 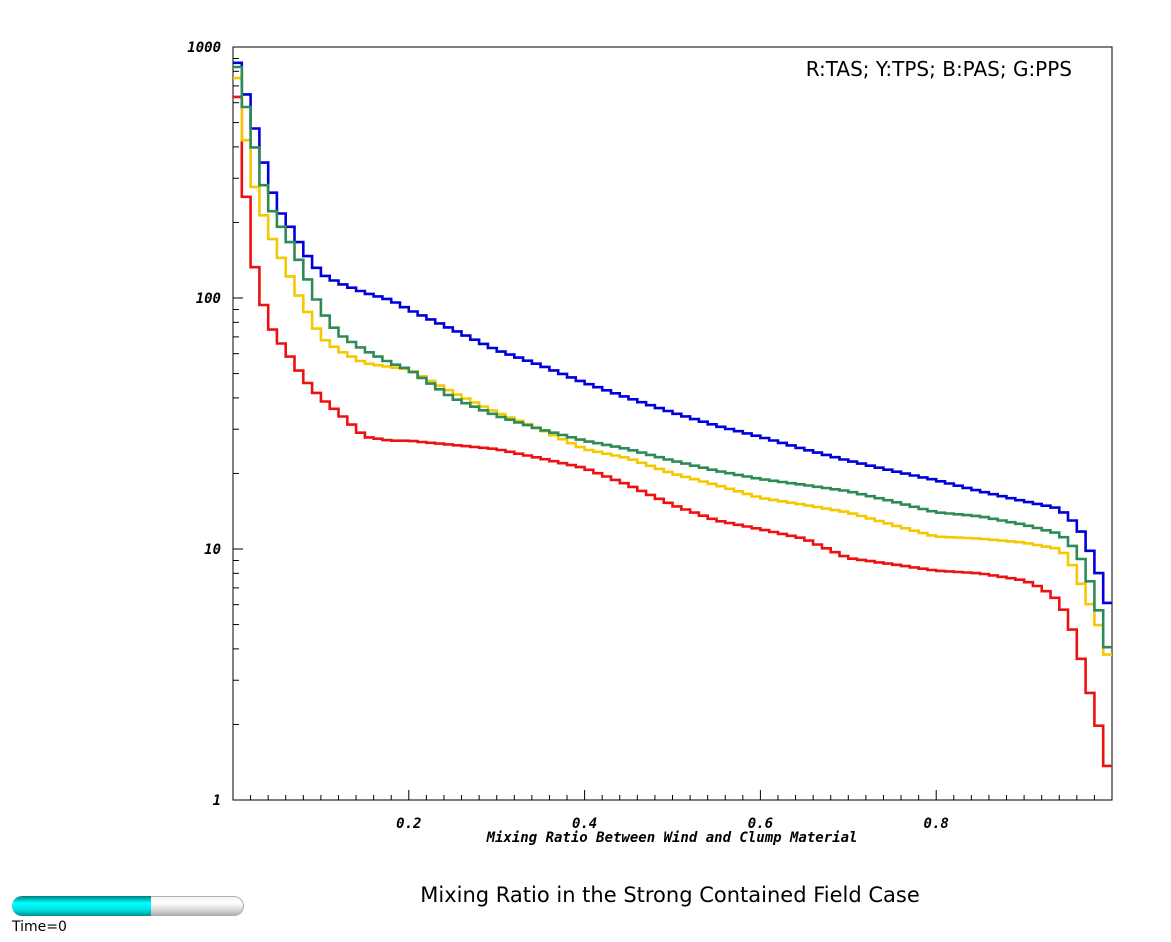 What do you see at coordinates (760, 824) in the screenshot?
I see `x-tick-label: 0.6` at bounding box center [760, 824].